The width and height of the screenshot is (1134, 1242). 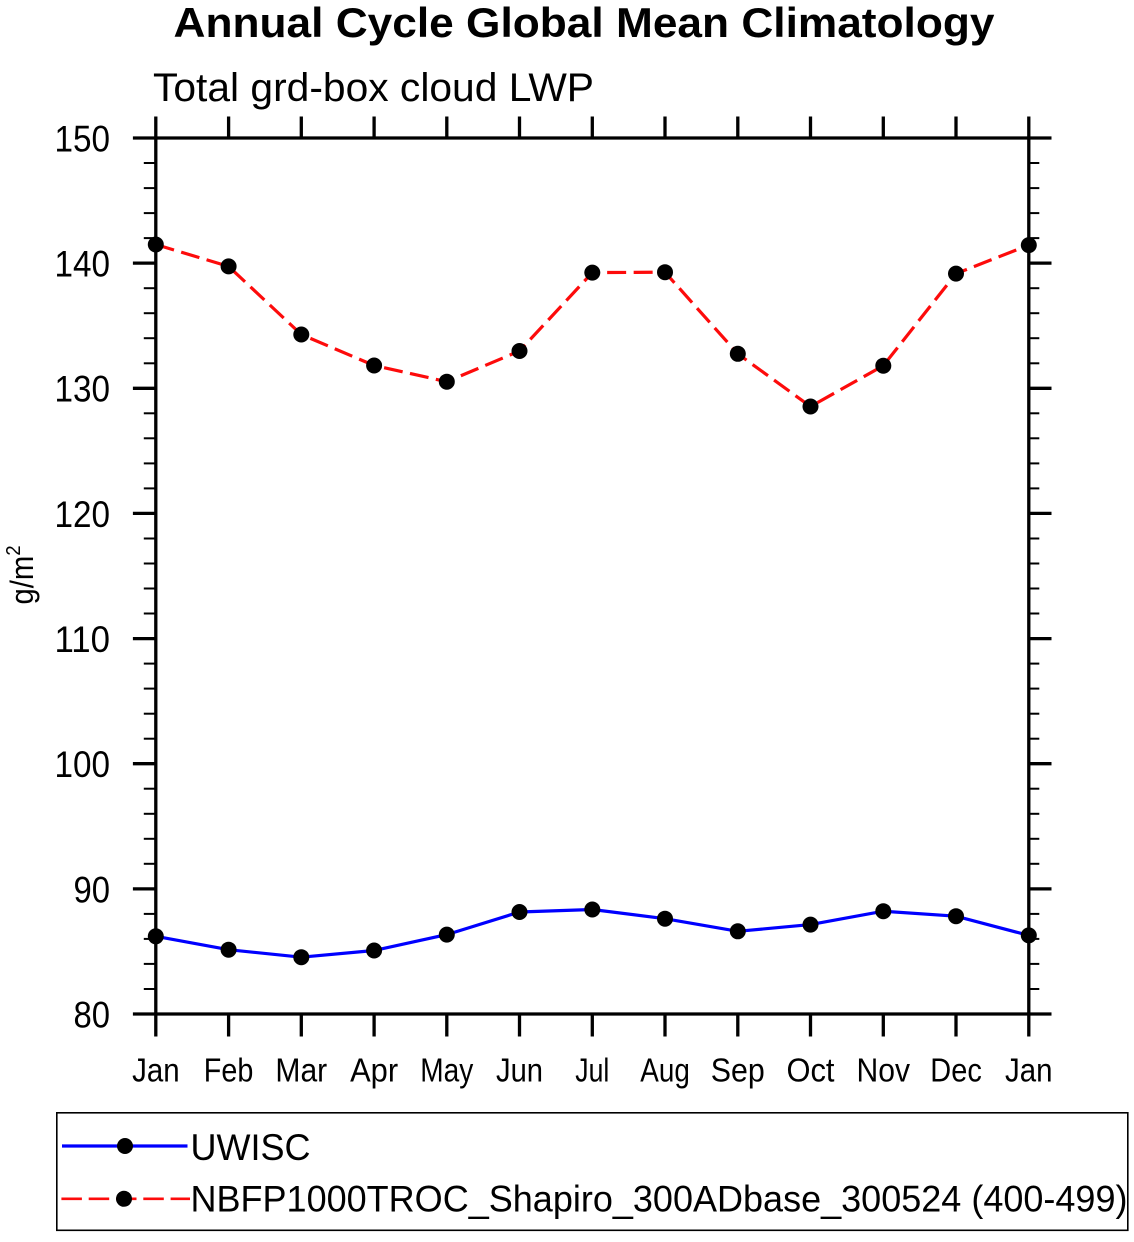 What do you see at coordinates (585, 23) in the screenshot?
I see `svg-text:Annual Cycle Global Mean Clima: Annual Cycle Global Mean Climatology` at bounding box center [585, 23].